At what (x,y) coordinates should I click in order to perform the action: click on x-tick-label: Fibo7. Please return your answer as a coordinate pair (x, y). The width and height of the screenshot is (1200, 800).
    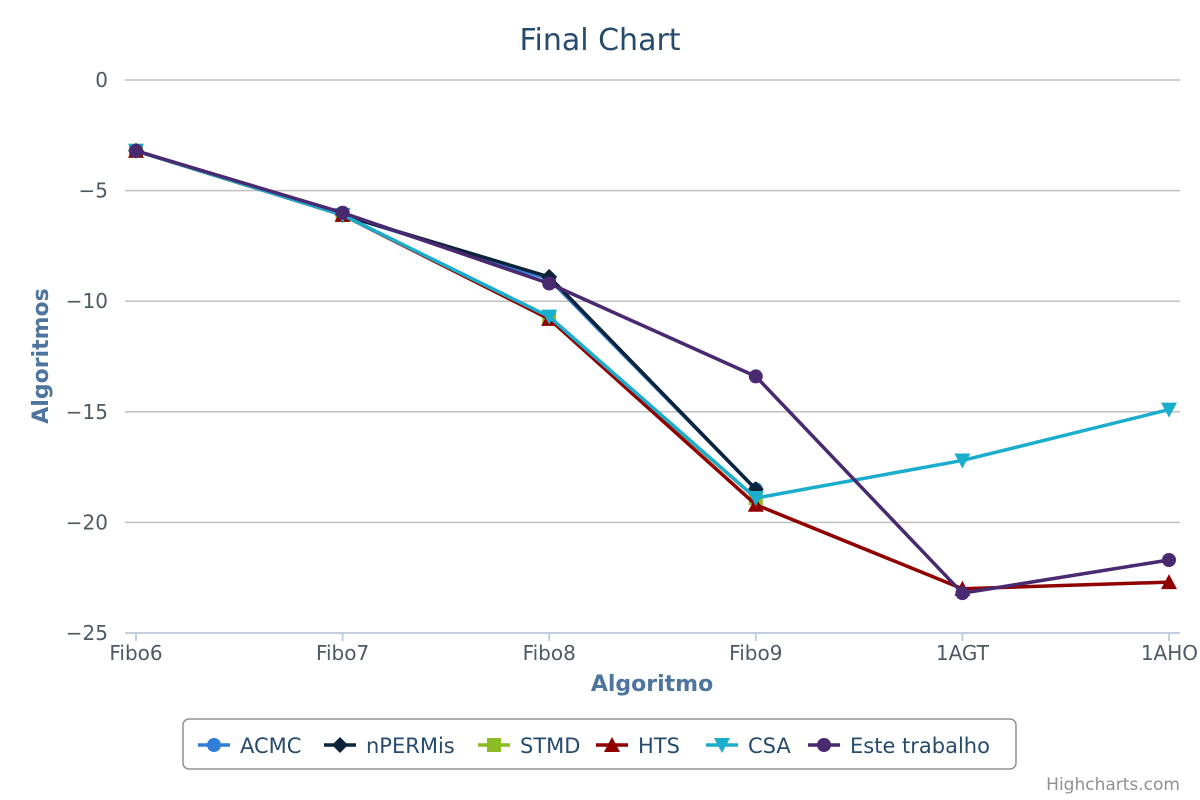
    Looking at the image, I should click on (342, 653).